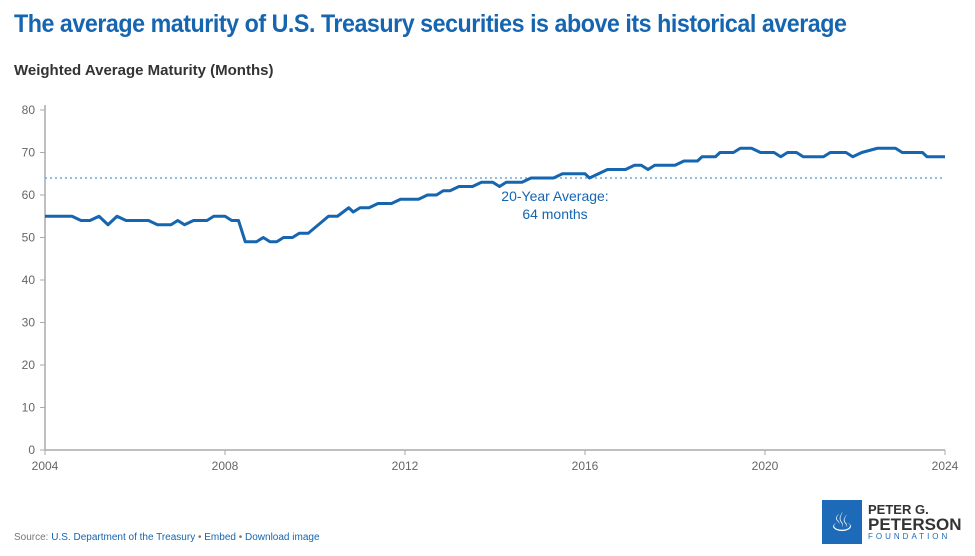 This screenshot has height=556, width=975. Describe the element at coordinates (29, 408) in the screenshot. I see `y-tick-label: 10` at that location.